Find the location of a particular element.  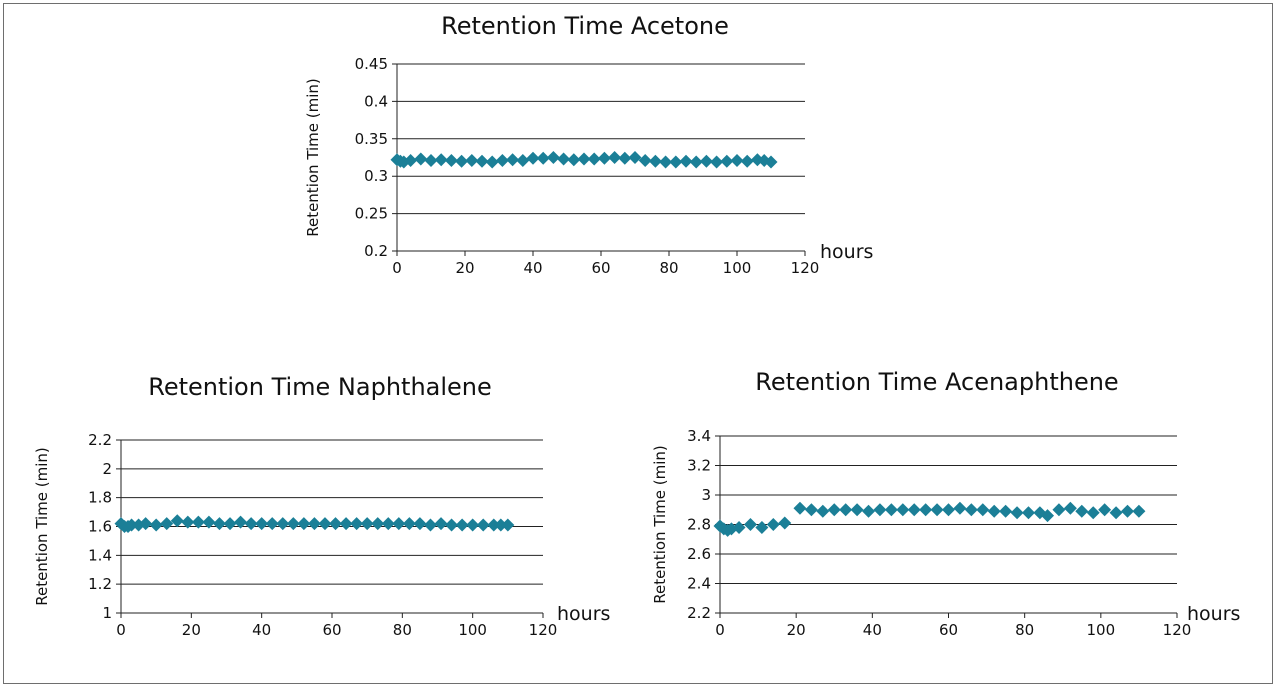

chart-title: Retention Time Naphthalene is located at coordinates (320, 387).